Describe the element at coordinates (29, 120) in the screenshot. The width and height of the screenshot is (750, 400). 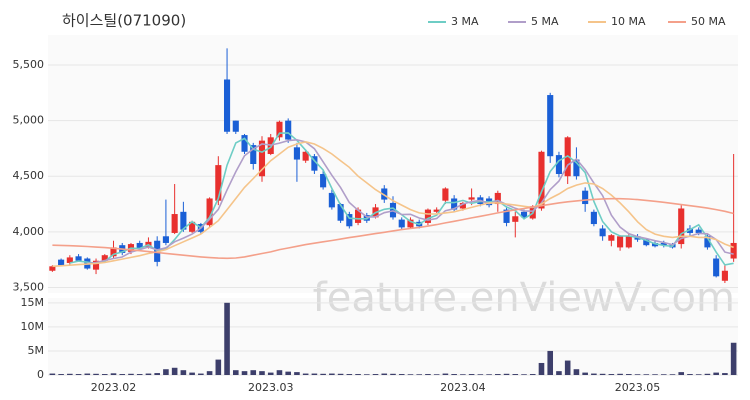
I see `y-tick-label: 5,000` at that location.